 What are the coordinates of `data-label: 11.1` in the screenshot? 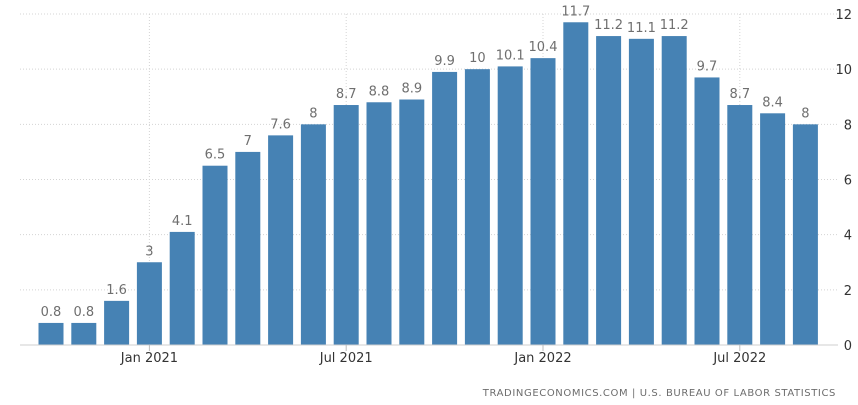 It's located at (641, 28).